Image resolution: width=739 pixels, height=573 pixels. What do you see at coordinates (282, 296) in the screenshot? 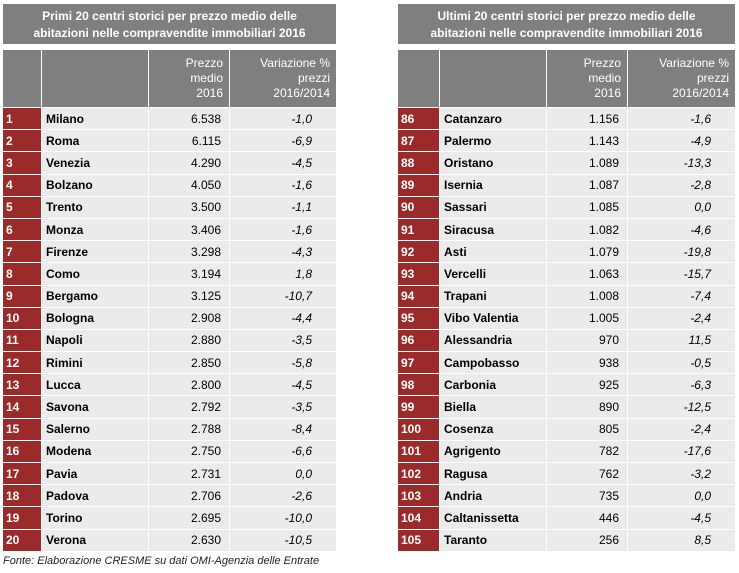
I see `variation-cell: -10,7` at bounding box center [282, 296].